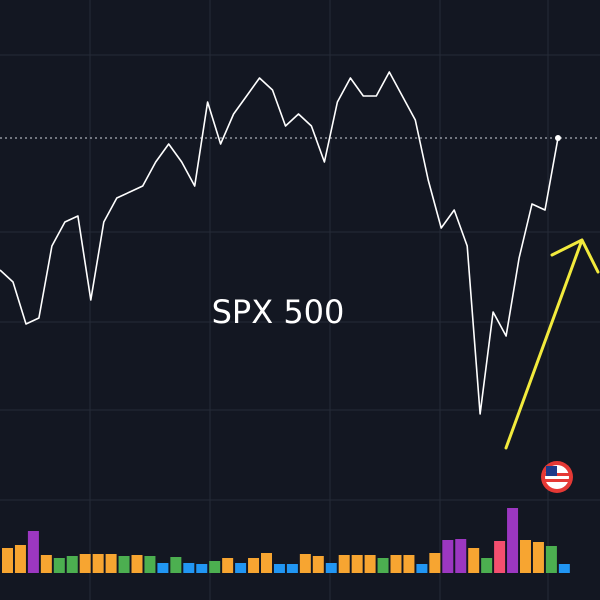 Image resolution: width=600 pixels, height=600 pixels. What do you see at coordinates (551, 471) in the screenshot?
I see `icon-canton` at bounding box center [551, 471].